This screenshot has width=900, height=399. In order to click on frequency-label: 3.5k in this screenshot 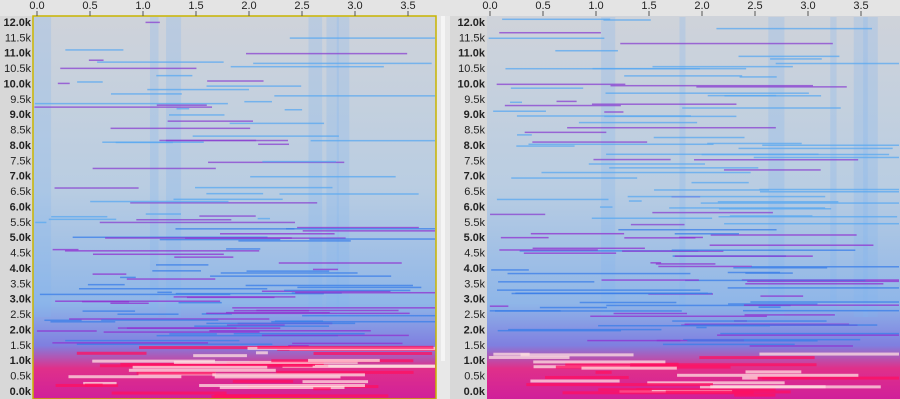, I will do `click(474, 284)`.